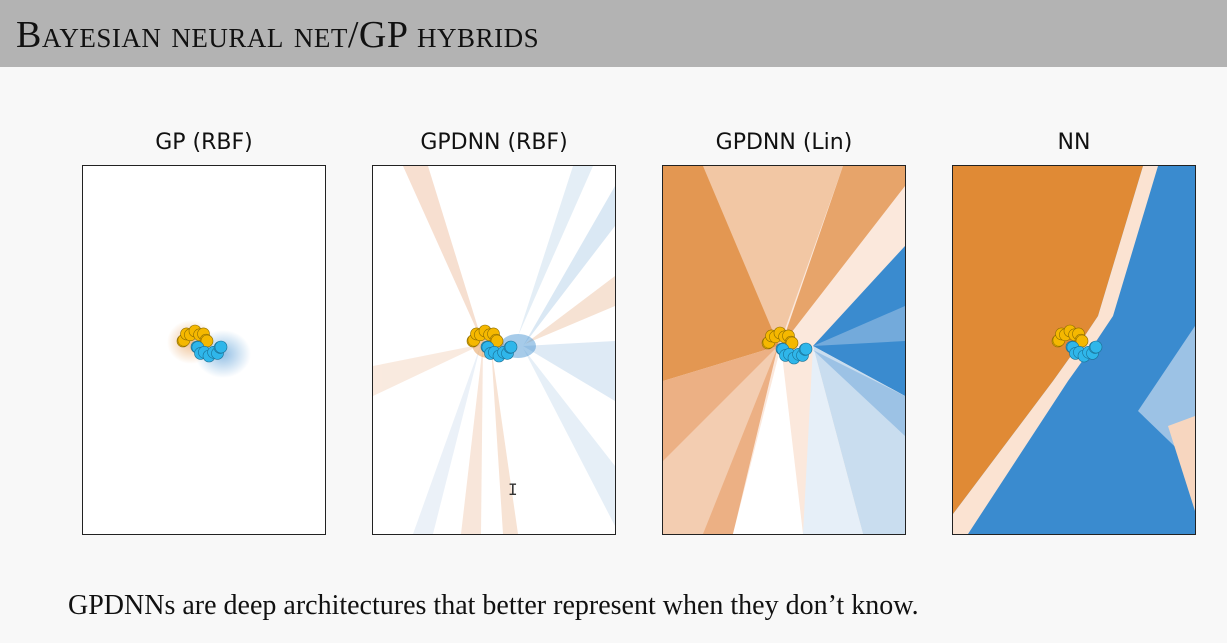 This screenshot has height=643, width=1227. What do you see at coordinates (784, 142) in the screenshot?
I see `panel-title-gpdnn-lin: GPDNN (Lin)` at bounding box center [784, 142].